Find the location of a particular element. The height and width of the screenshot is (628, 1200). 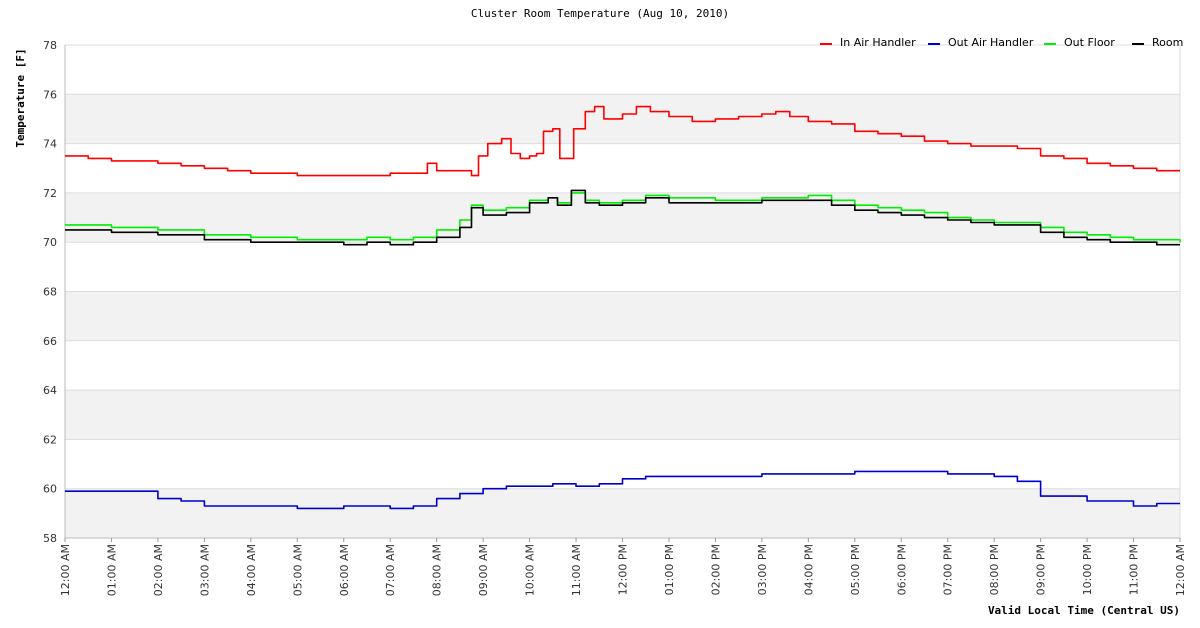

y-tick-label: 70 is located at coordinates (50, 242).